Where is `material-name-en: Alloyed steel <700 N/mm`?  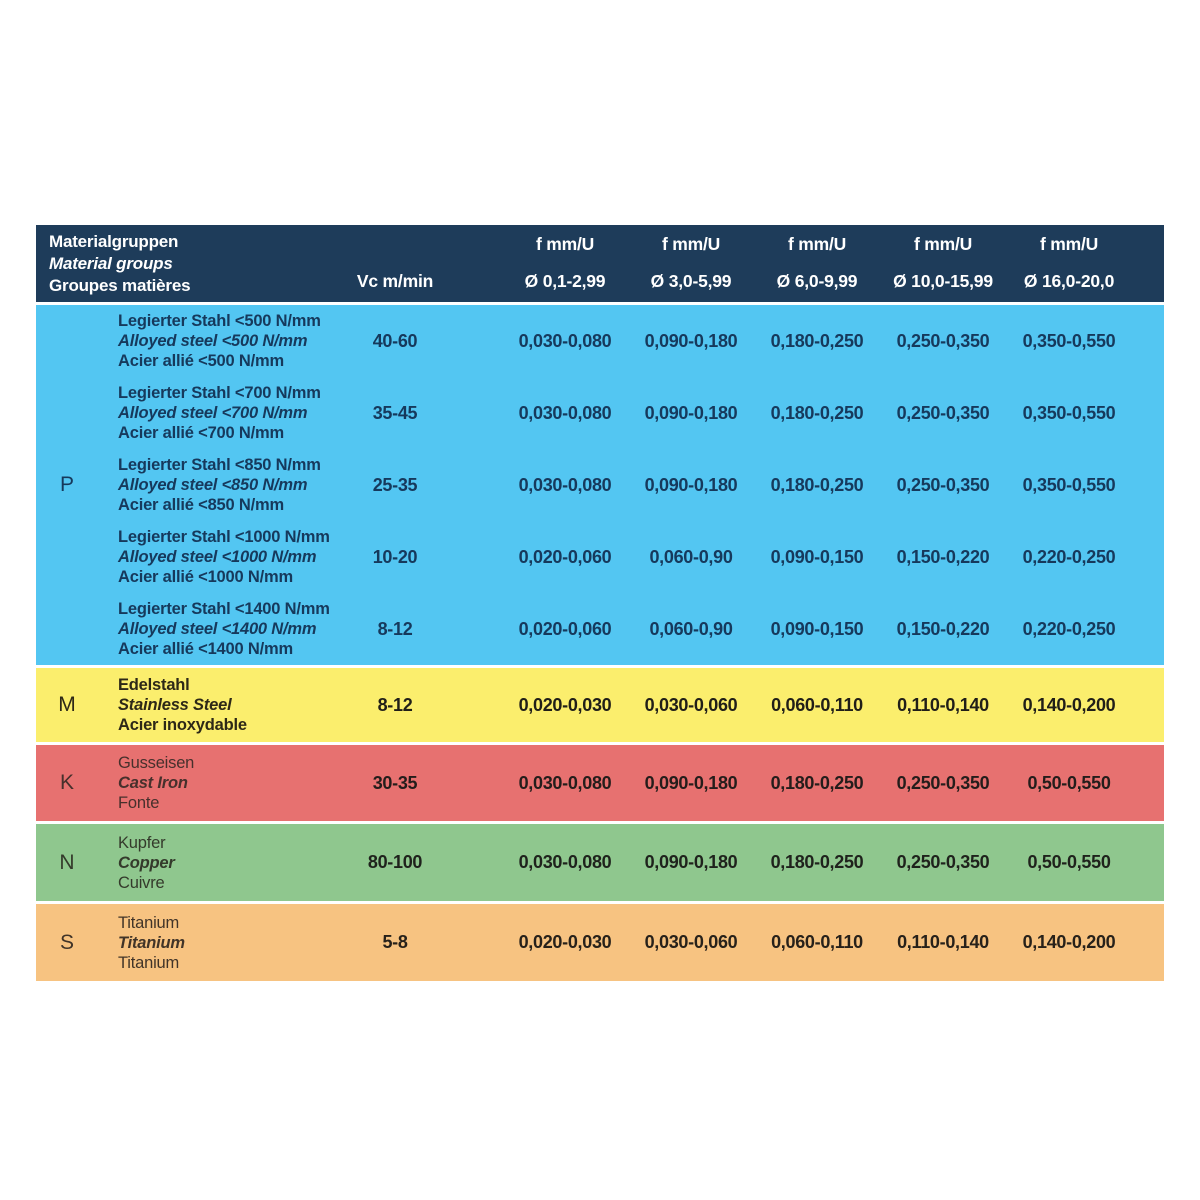 material-name-en: Alloyed steel <700 N/mm is located at coordinates (213, 413).